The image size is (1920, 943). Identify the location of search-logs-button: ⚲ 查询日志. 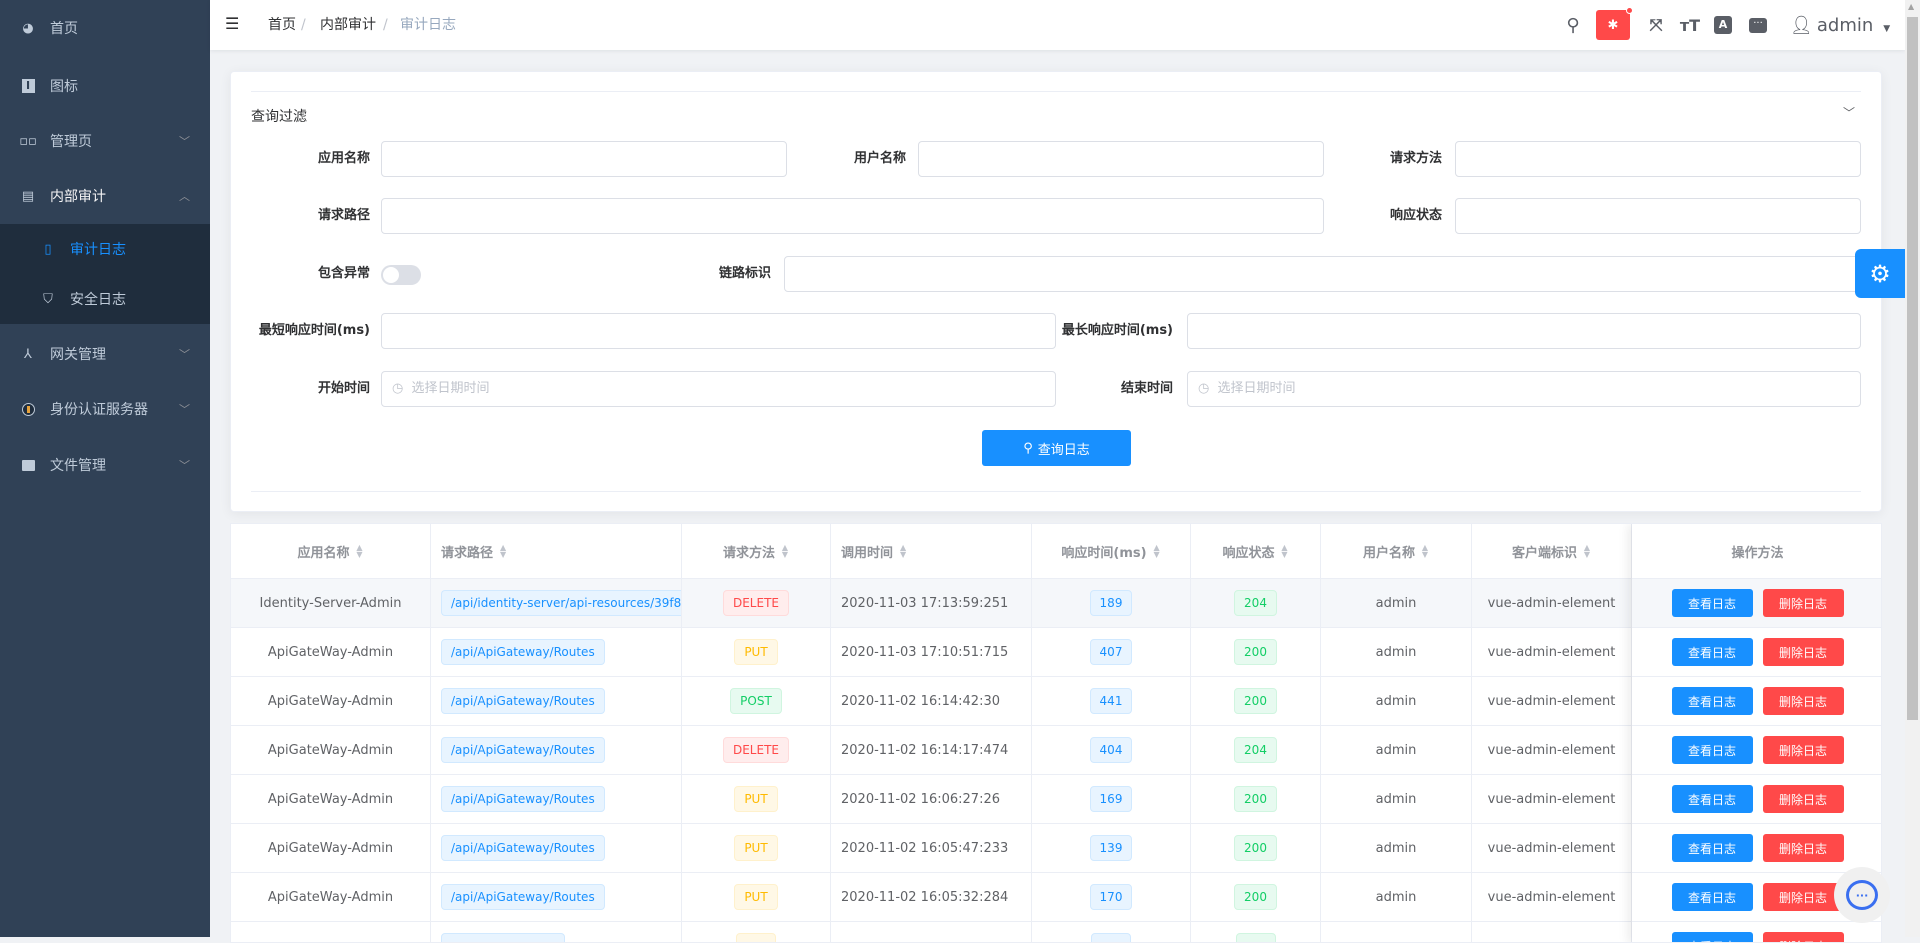
(1056, 448).